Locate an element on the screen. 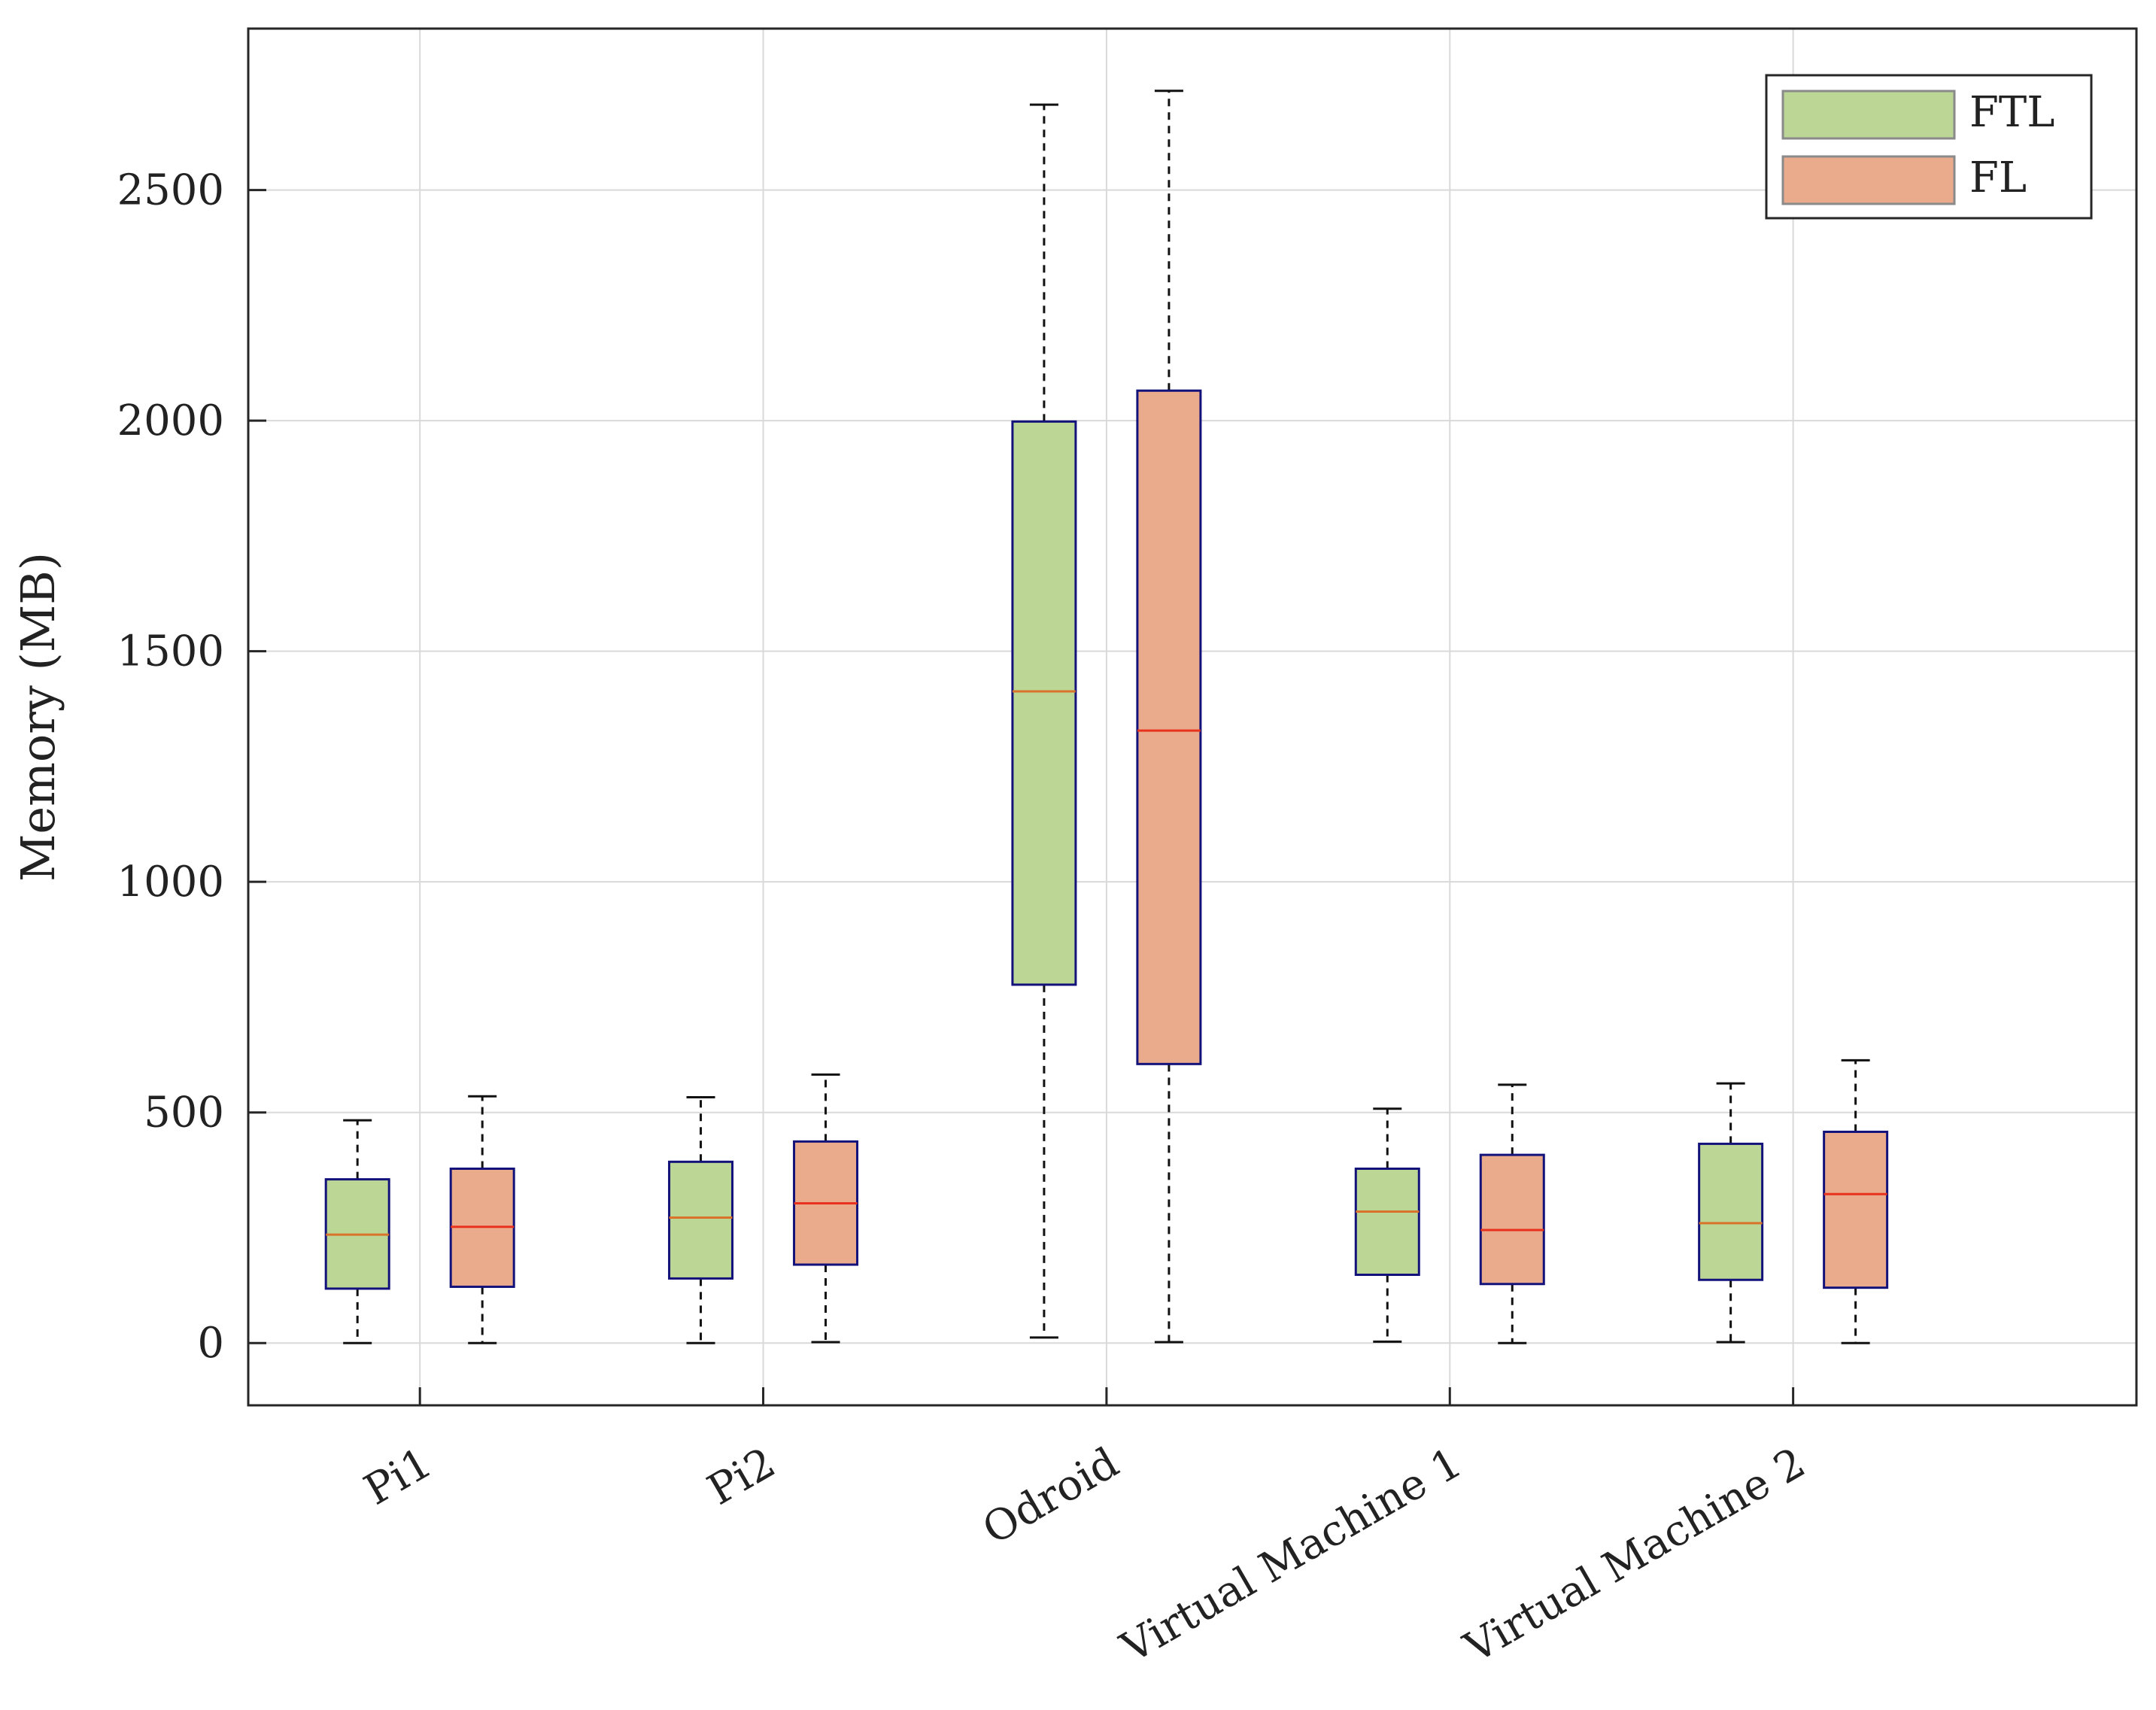  y-tick-label: 2500 is located at coordinates (170, 190).